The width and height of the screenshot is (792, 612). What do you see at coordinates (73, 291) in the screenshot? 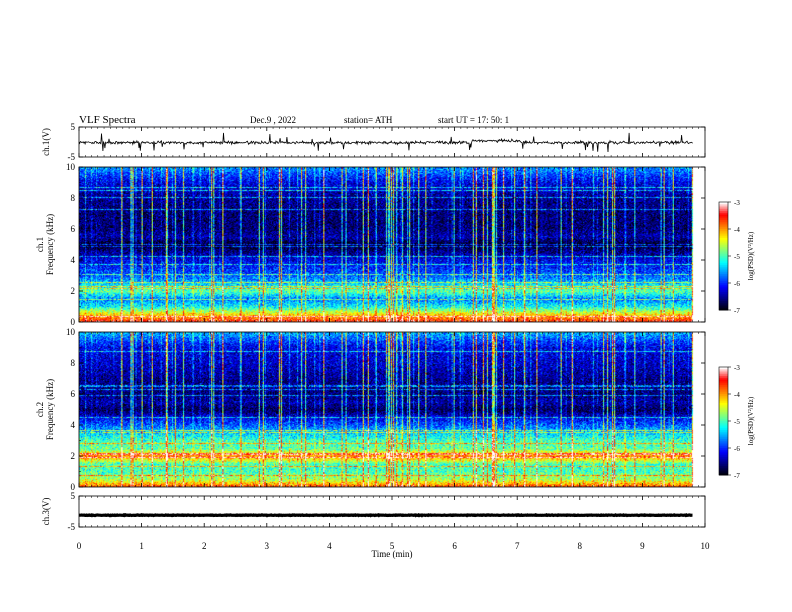
I see `ch1-spec-ytick-label: 2` at bounding box center [73, 291].